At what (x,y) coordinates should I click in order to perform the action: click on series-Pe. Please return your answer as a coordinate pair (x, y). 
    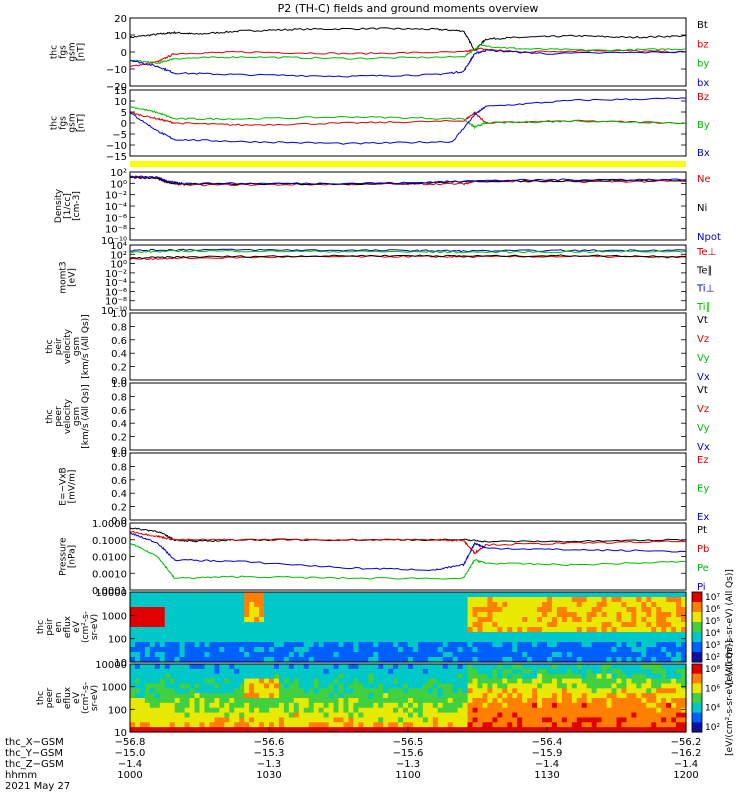
    Looking at the image, I should click on (408, 561).